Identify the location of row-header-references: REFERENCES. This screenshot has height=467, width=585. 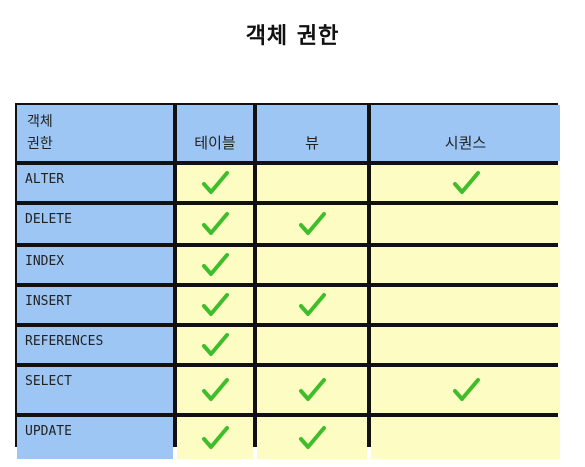
(95, 345).